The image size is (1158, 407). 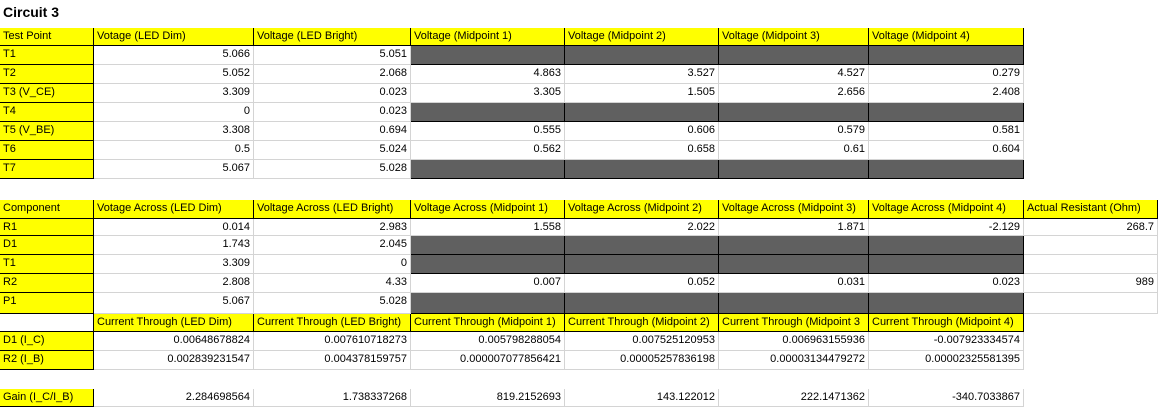 I want to click on table3-header-4: Current Through (Midpoint 2), so click(x=642, y=323).